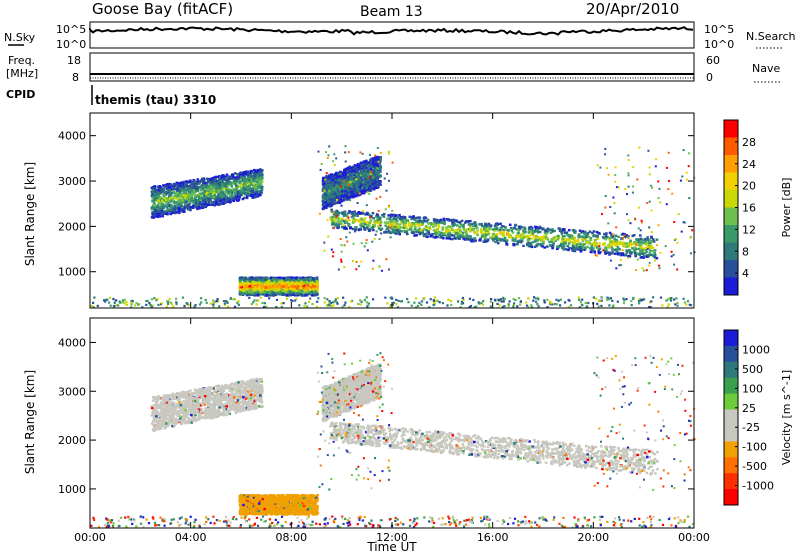 This screenshot has height=554, width=800. Describe the element at coordinates (21, 60) in the screenshot. I see `freq-label-1: Freq.` at that location.